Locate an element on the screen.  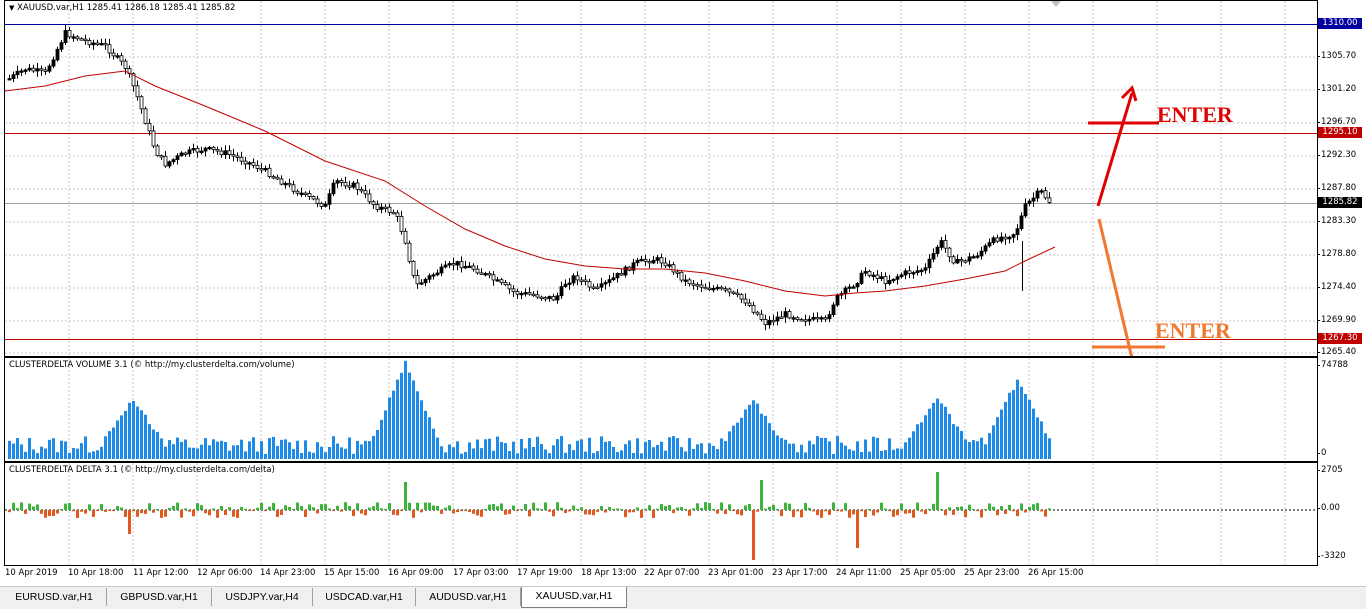
tab-audusd: AUDUSD.var,H1 is located at coordinates (468, 597).